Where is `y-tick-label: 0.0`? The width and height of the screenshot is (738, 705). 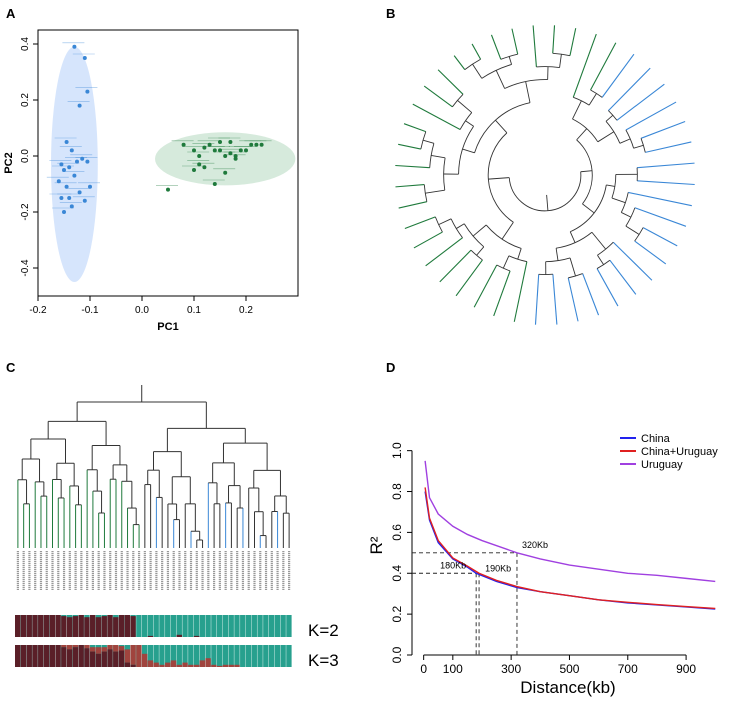 y-tick-label: 0.0 is located at coordinates (25, 156).